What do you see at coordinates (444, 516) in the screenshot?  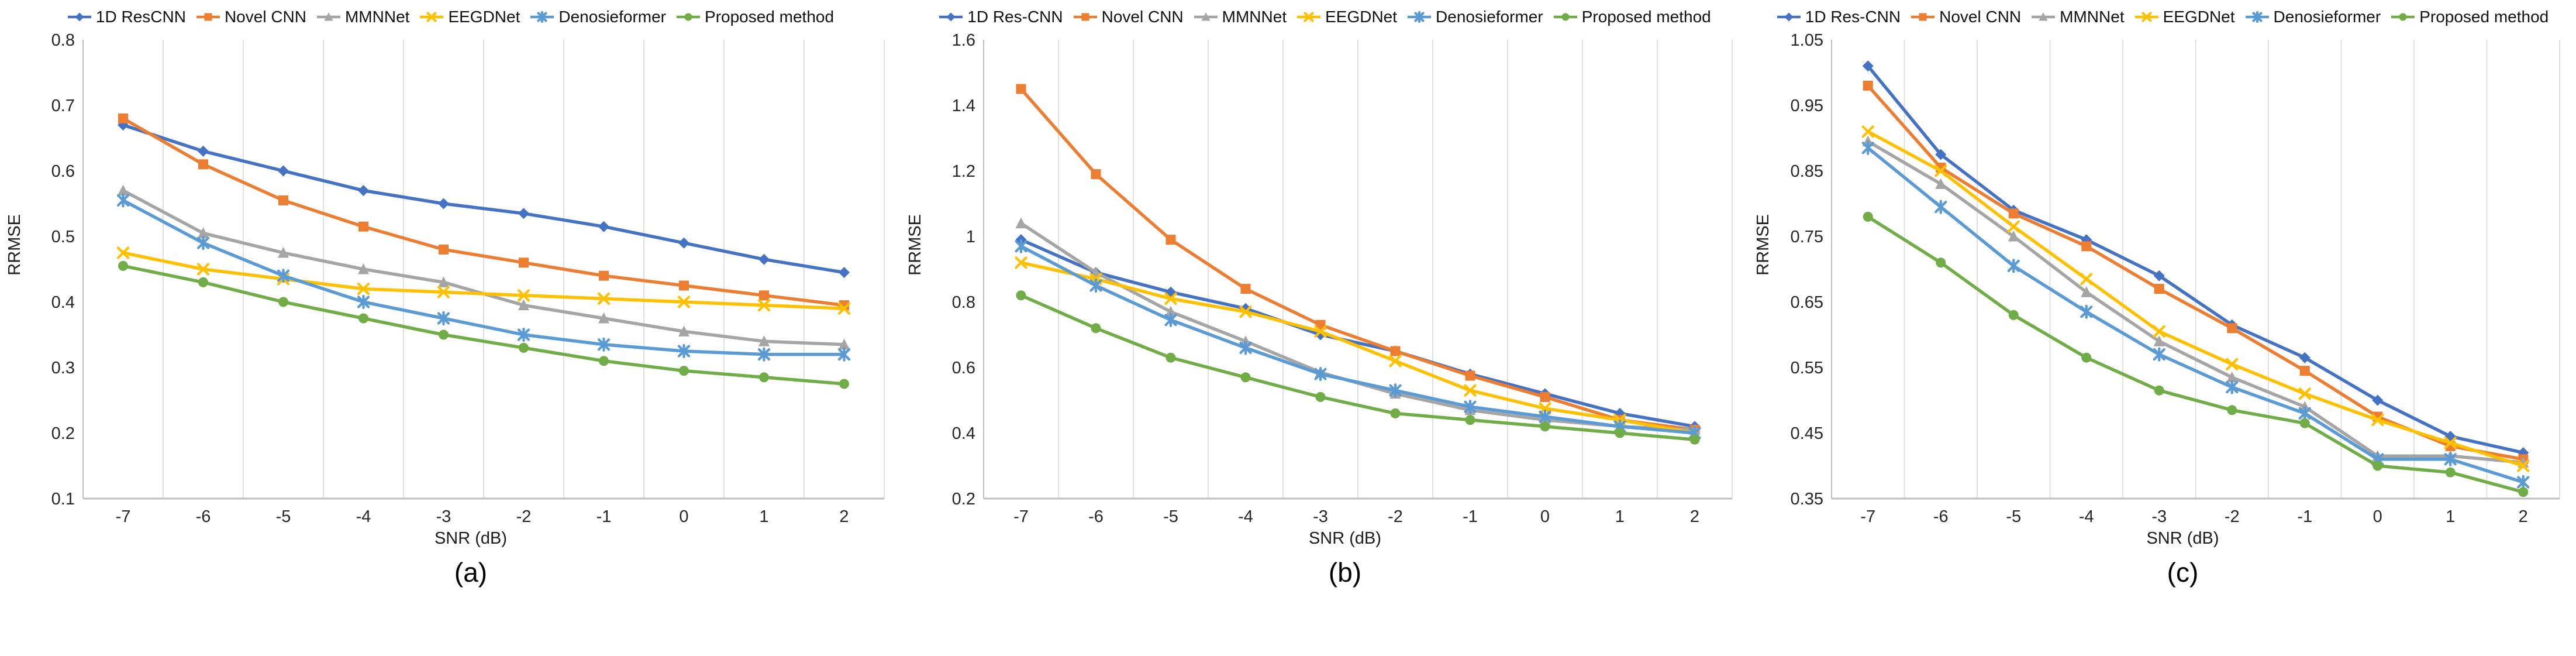 I see `x-tick-label: -3` at bounding box center [444, 516].